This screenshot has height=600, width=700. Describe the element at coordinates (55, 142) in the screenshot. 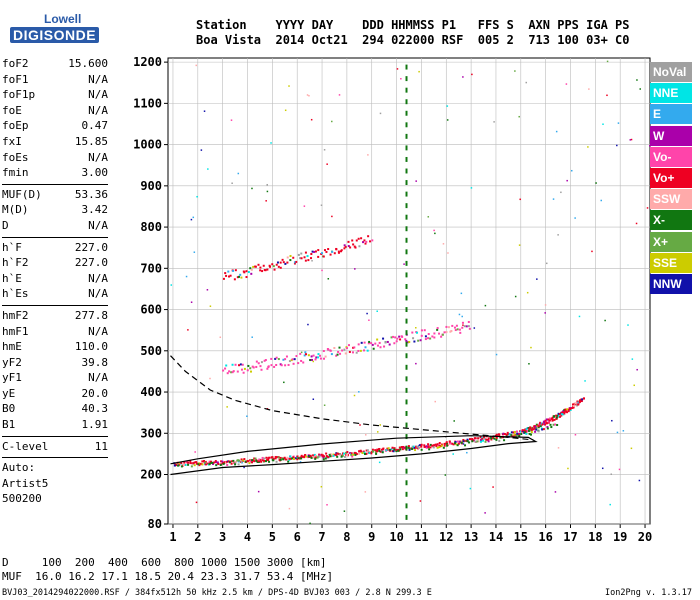

I see `param-row: fxI 15.85` at that location.